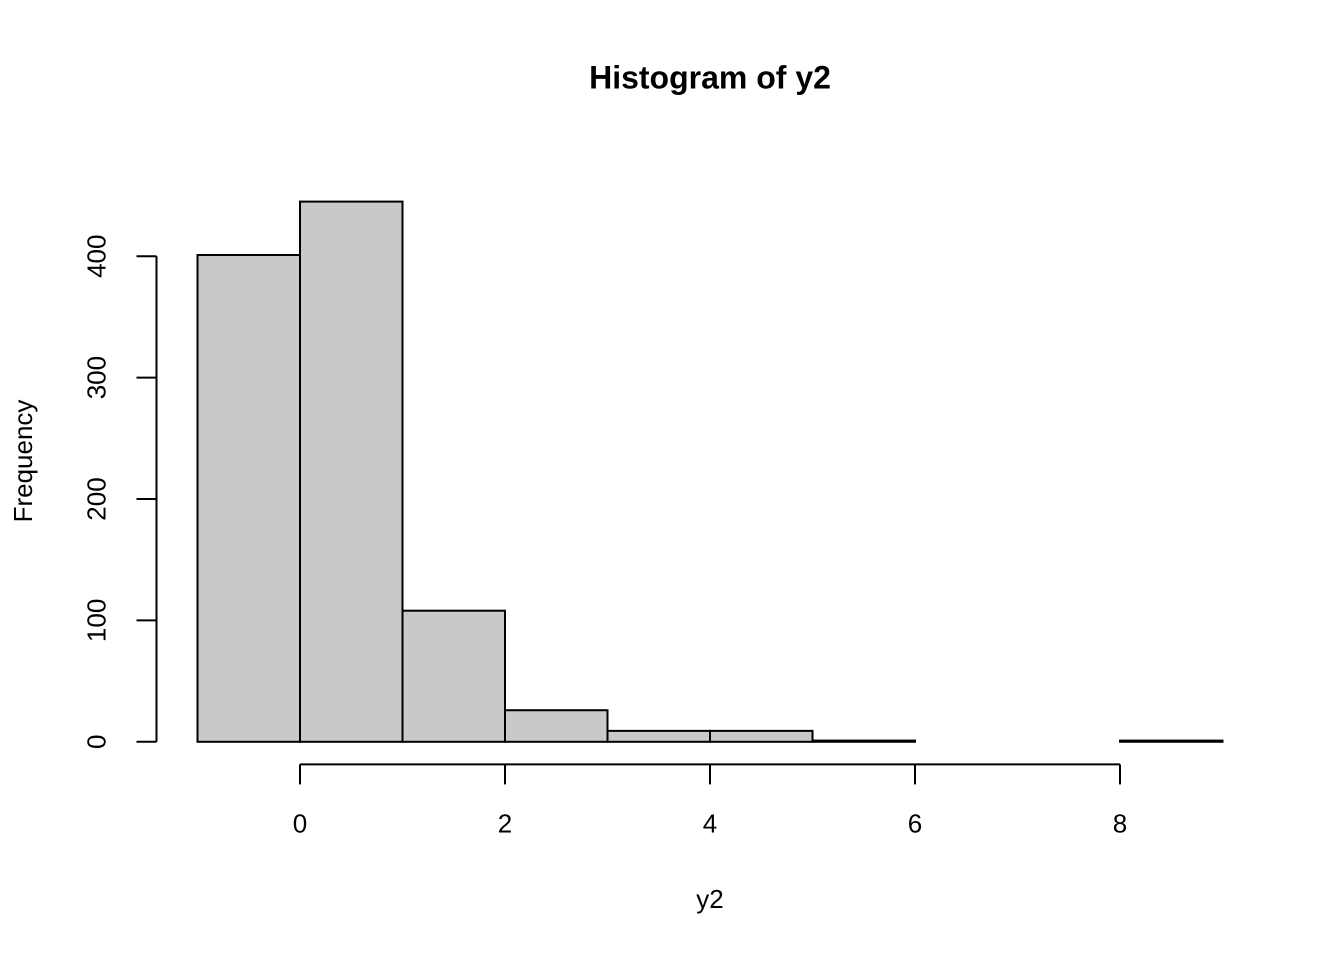 The width and height of the screenshot is (1344, 960). What do you see at coordinates (96, 377) in the screenshot?
I see `y-tick-label: 300` at bounding box center [96, 377].